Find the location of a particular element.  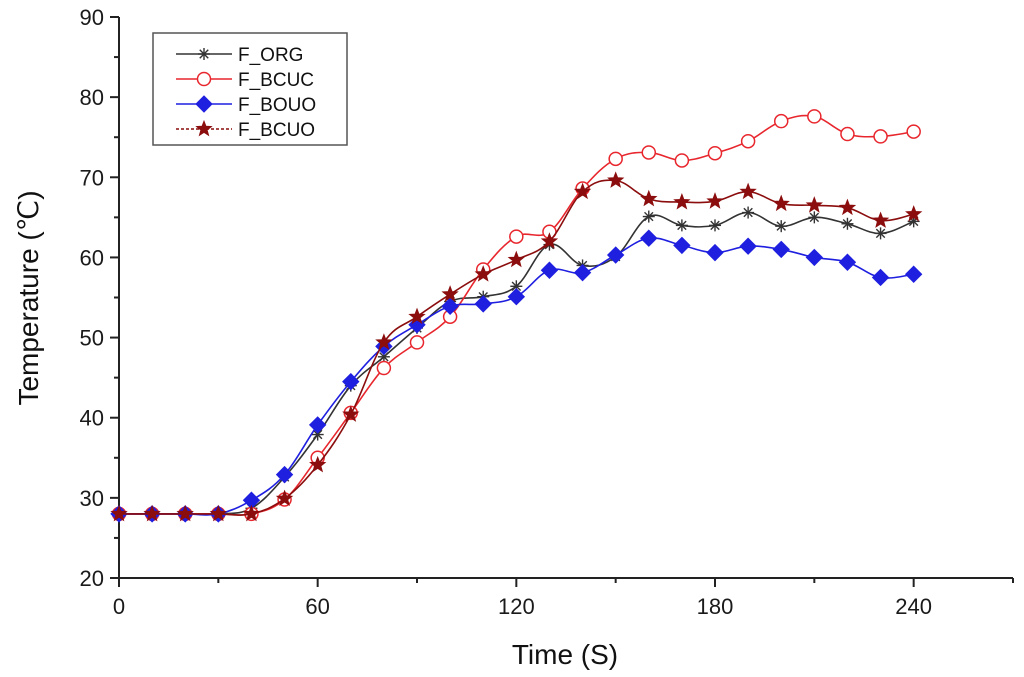

x-tick-label: 180 is located at coordinates (715, 606).